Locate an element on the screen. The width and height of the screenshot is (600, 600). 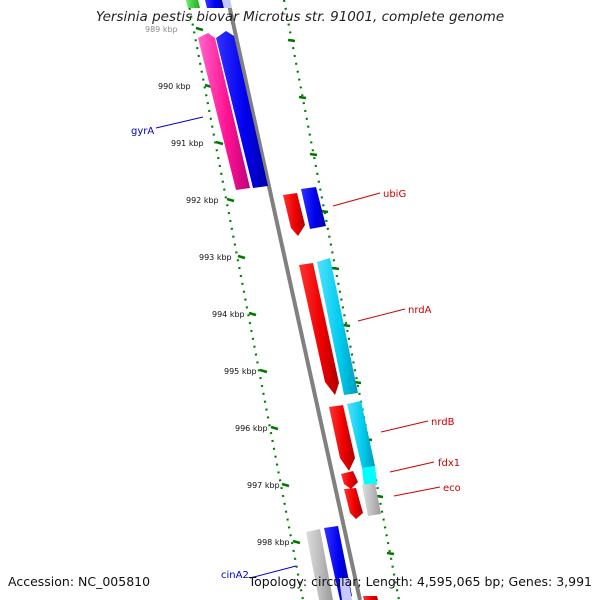
gene-label-fdx1: fdx1 is located at coordinates (449, 463).